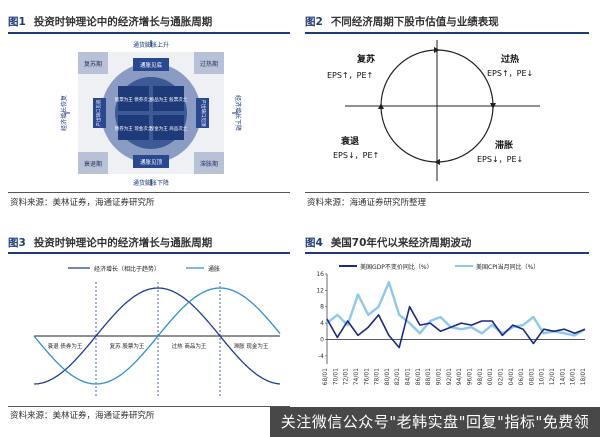 This screenshot has height=437, width=600. Describe the element at coordinates (149, 253) in the screenshot. I see `figure-3-title-rule` at that location.